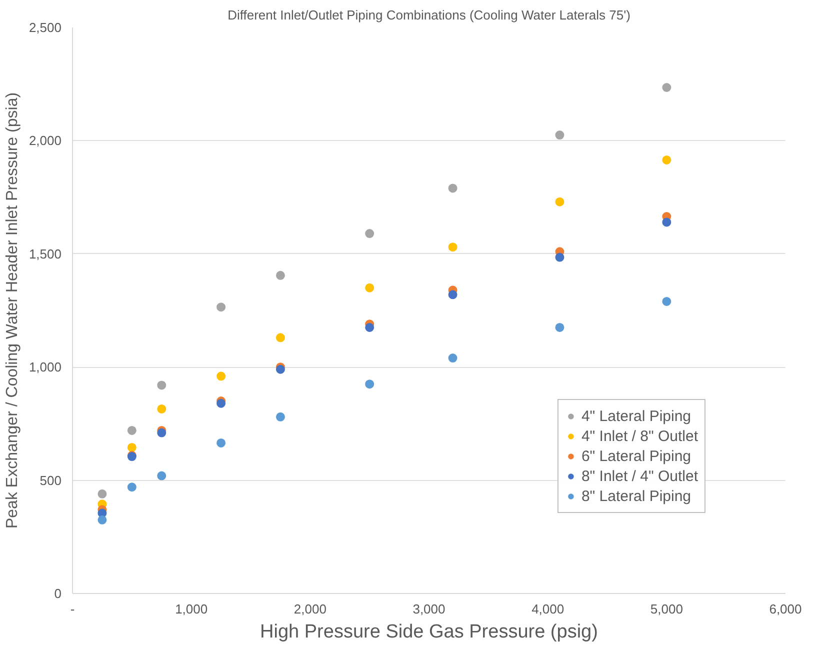 The image size is (823, 654). What do you see at coordinates (636, 496) in the screenshot?
I see `legend-label: 8" Lateral Piping` at bounding box center [636, 496].